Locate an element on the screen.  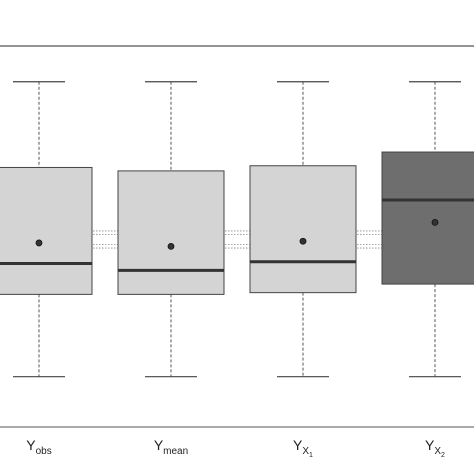
label-sub-subscript: 1 is located at coordinates (311, 455).